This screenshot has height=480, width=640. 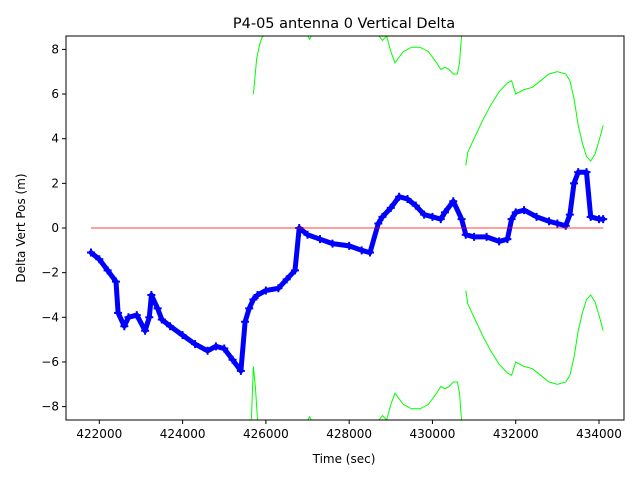 I want to click on y-tick-label: 0, so click(x=55, y=228).